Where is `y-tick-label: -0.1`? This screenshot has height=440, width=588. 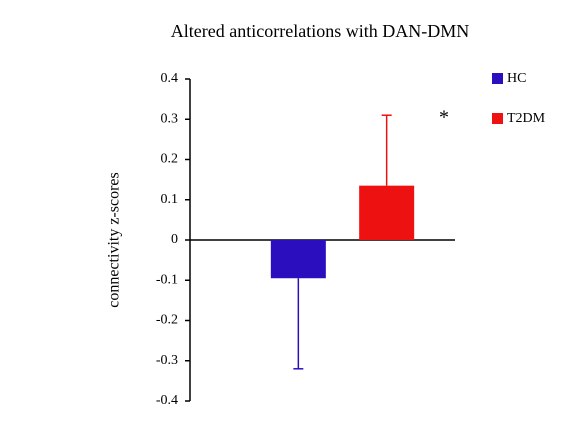
y-tick-label: -0.1 is located at coordinates (167, 279).